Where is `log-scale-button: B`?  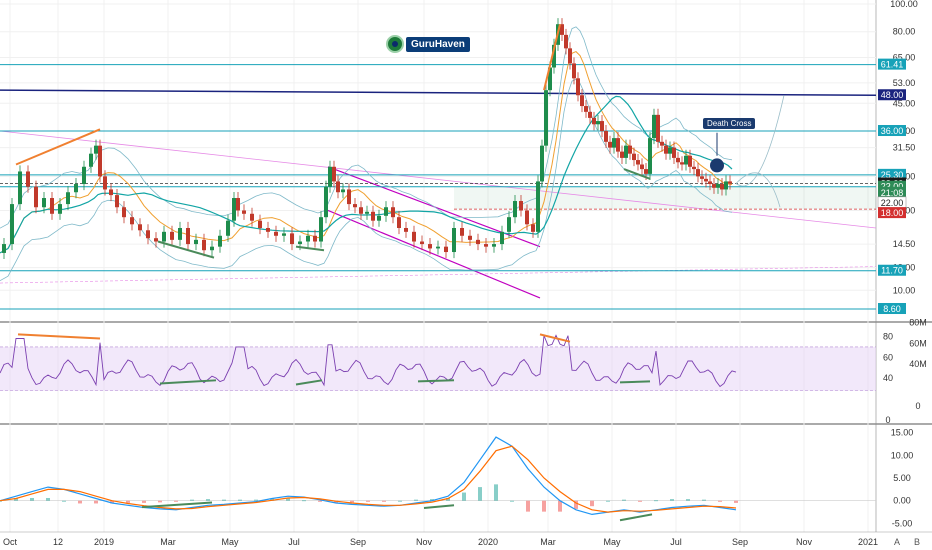
log-scale-button: B is located at coordinates (916, 542).